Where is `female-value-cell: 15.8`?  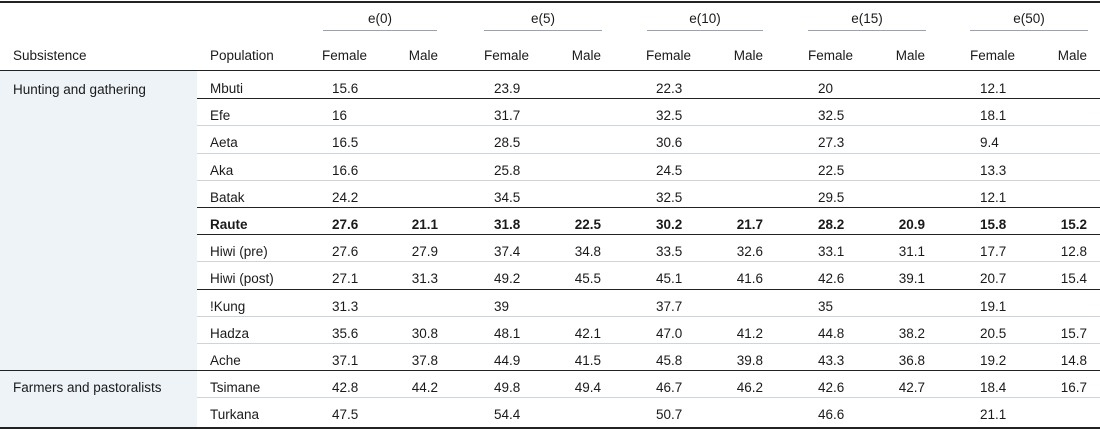 female-value-cell: 15.8 is located at coordinates (993, 224).